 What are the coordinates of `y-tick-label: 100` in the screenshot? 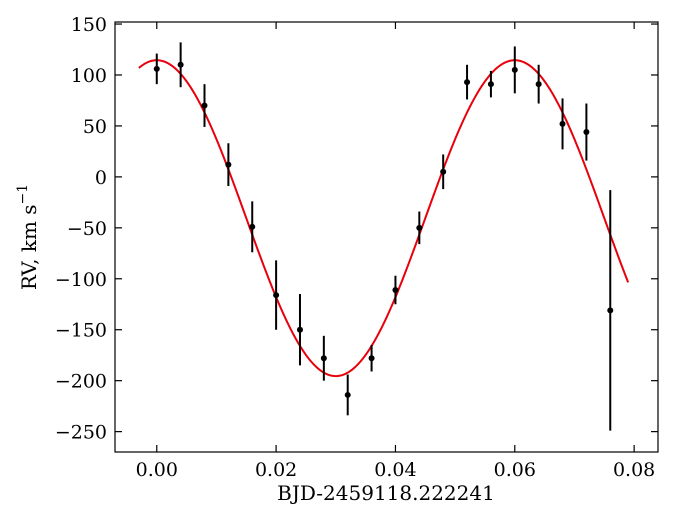 It's located at (89, 76).